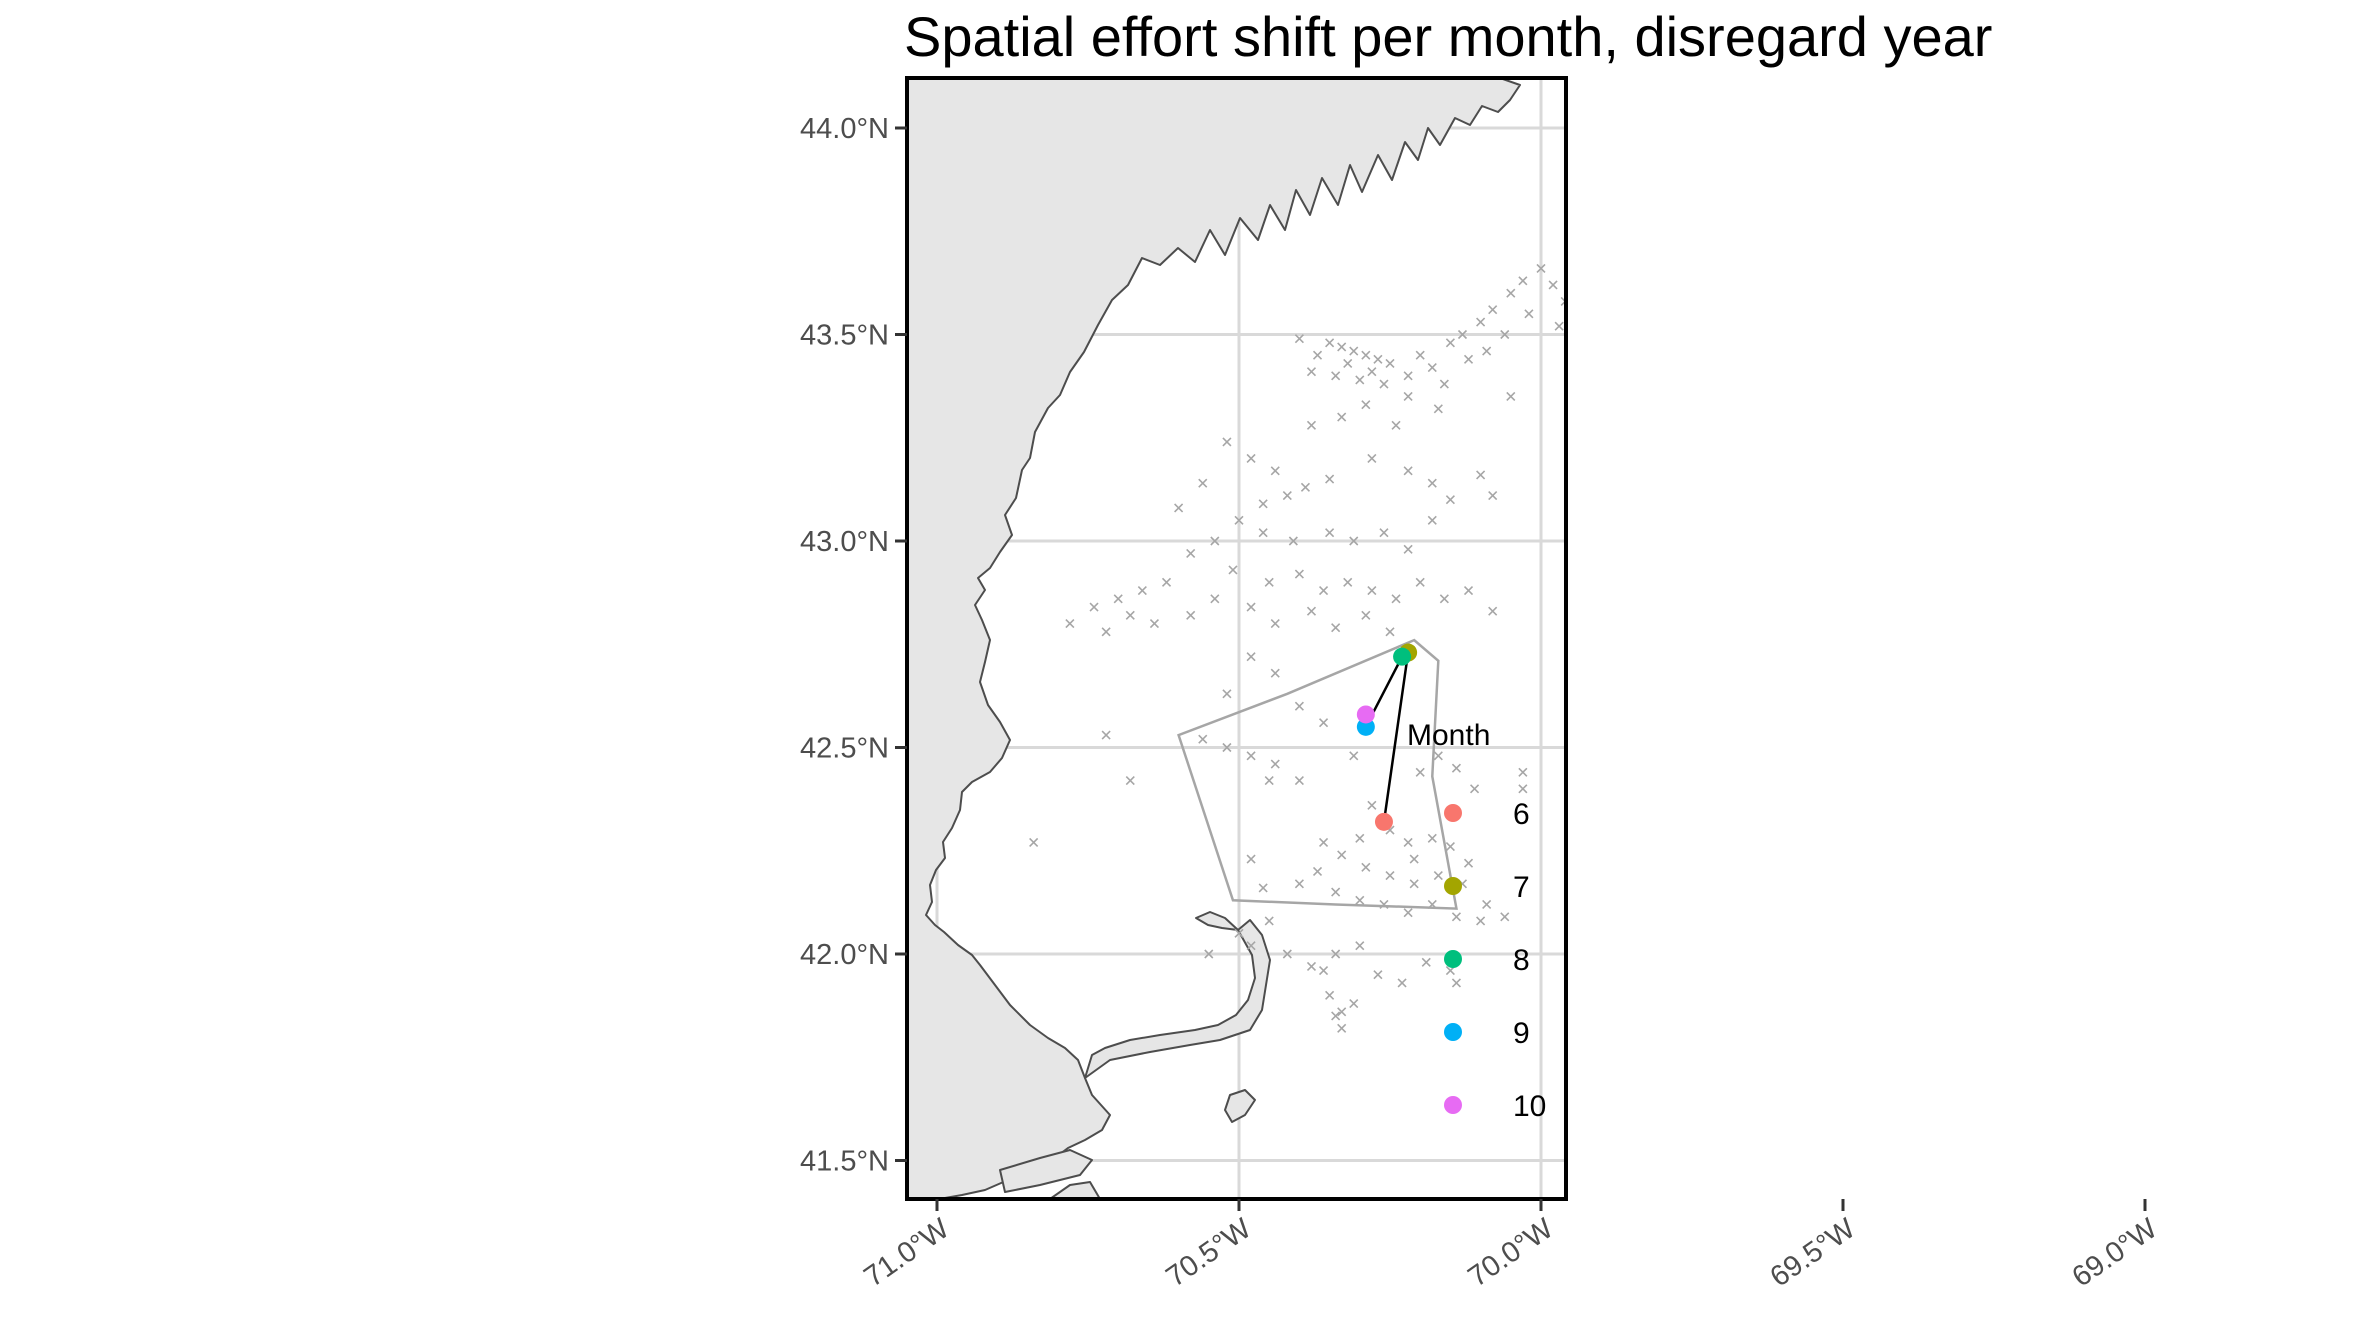  What do you see at coordinates (1208, 1252) in the screenshot?
I see `x-tick-label: 70.5°W` at bounding box center [1208, 1252].